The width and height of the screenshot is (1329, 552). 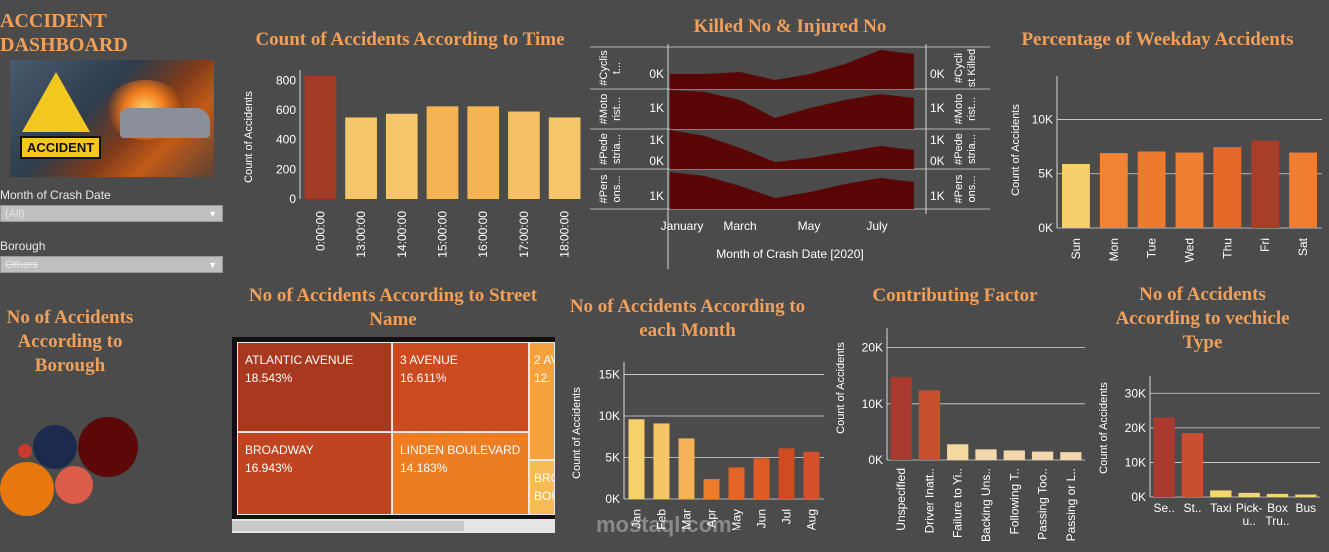 What do you see at coordinates (112, 118) in the screenshot?
I see `accident-logo-image: ACCIDENT` at bounding box center [112, 118].